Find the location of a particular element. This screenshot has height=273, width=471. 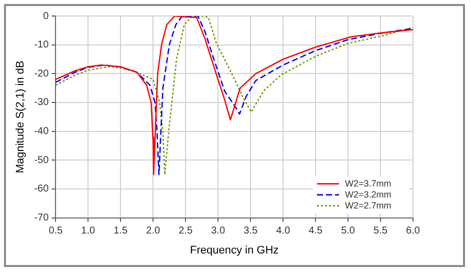

x-tick-label: 5.5 is located at coordinates (381, 231).